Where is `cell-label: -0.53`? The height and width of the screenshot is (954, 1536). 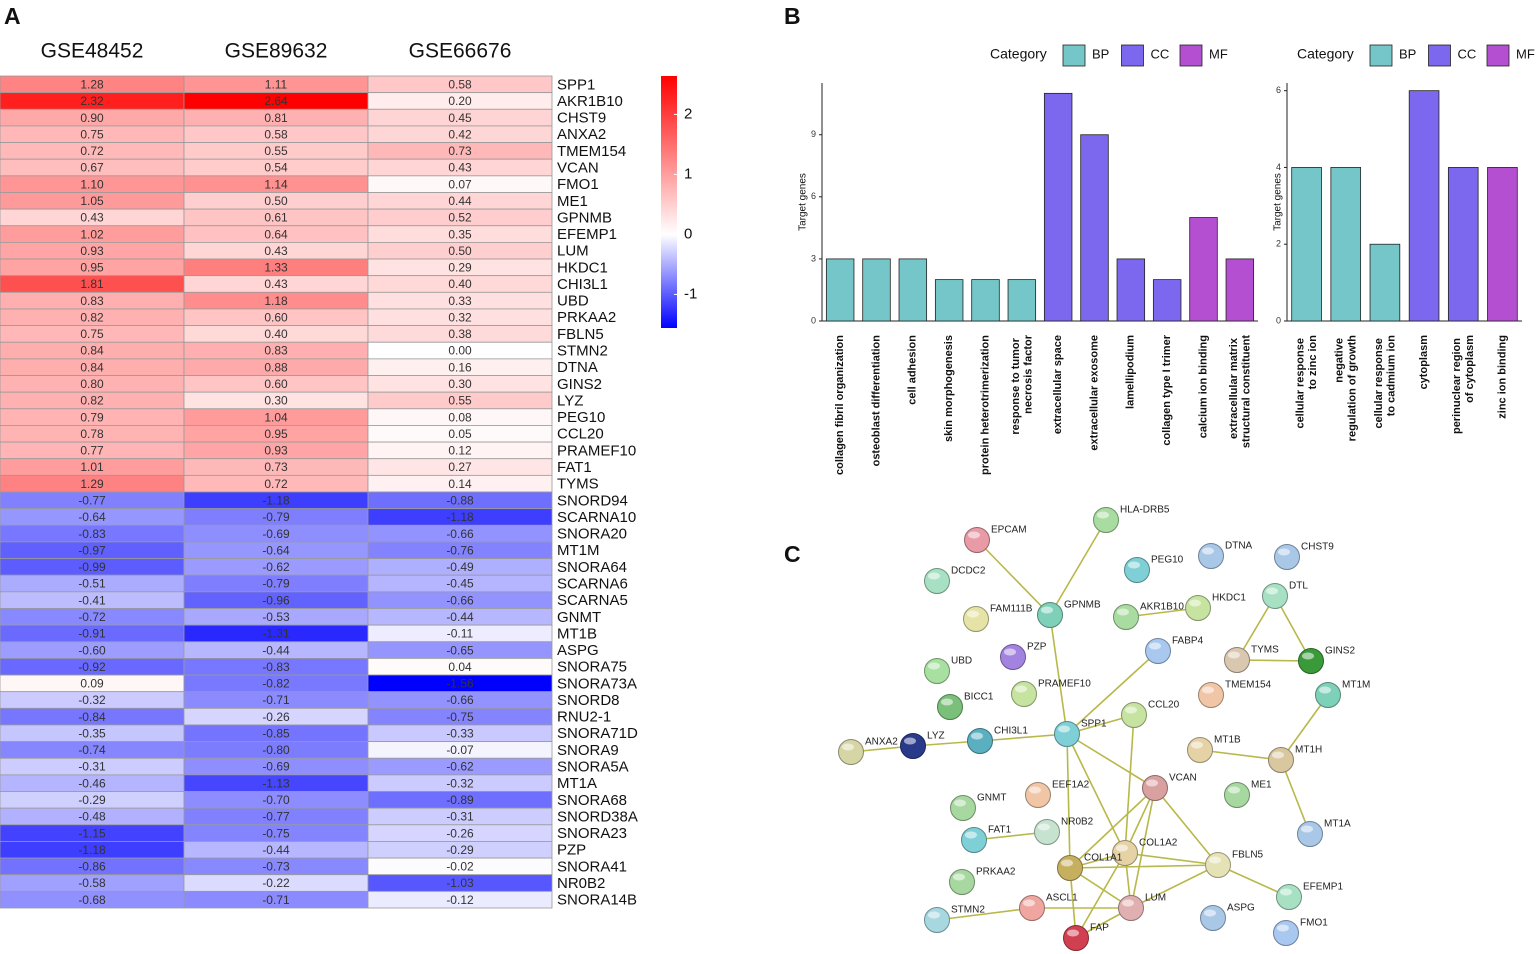
cell-label: -0.53 is located at coordinates (276, 617).